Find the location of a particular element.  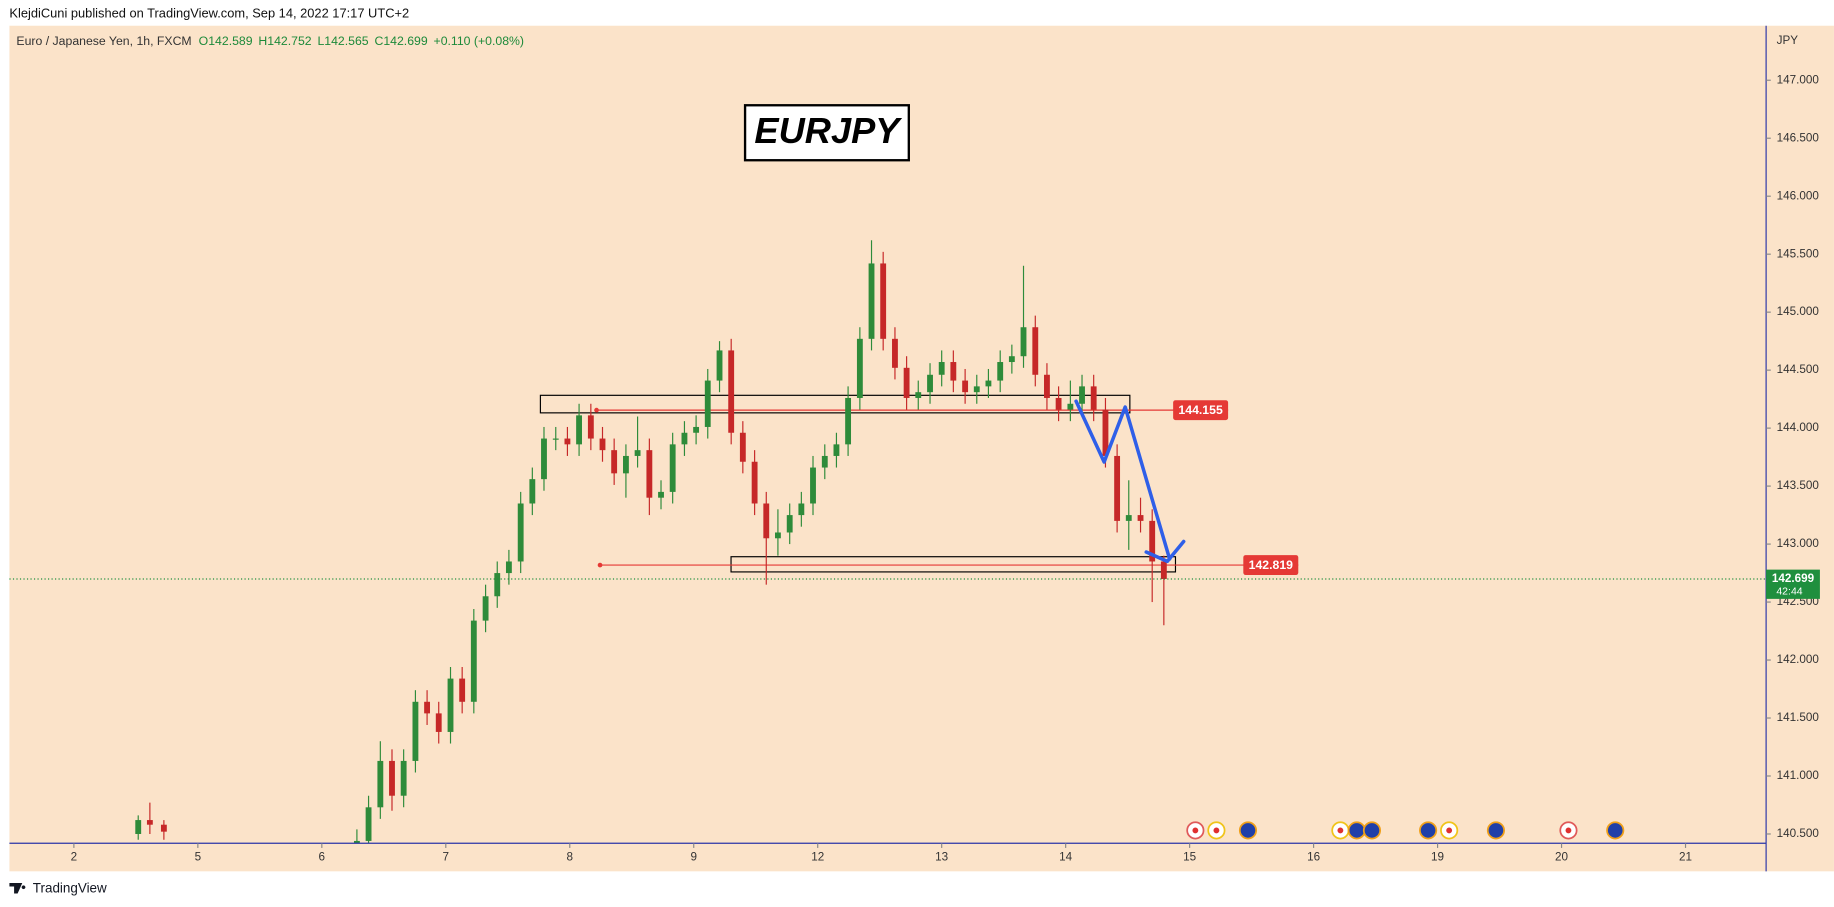

y-tick-label: 140.500 is located at coordinates (1798, 833).